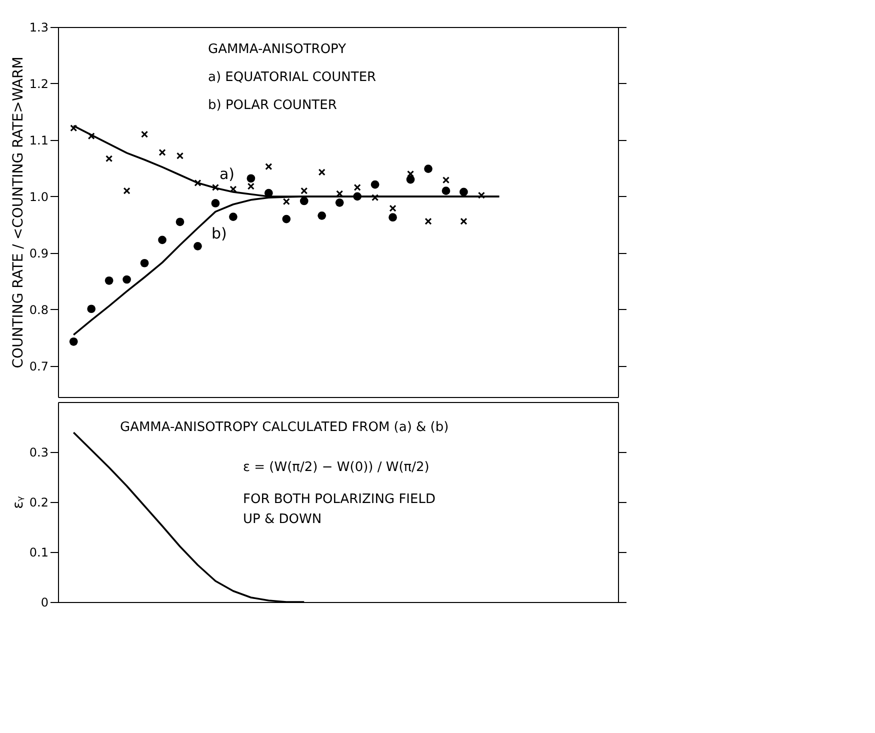 The image size is (875, 733). What do you see at coordinates (284, 427) in the screenshot?
I see `annotation: GAMMA-ANISOTROPY CALCULATED FROM (a) & (b)` at bounding box center [284, 427].